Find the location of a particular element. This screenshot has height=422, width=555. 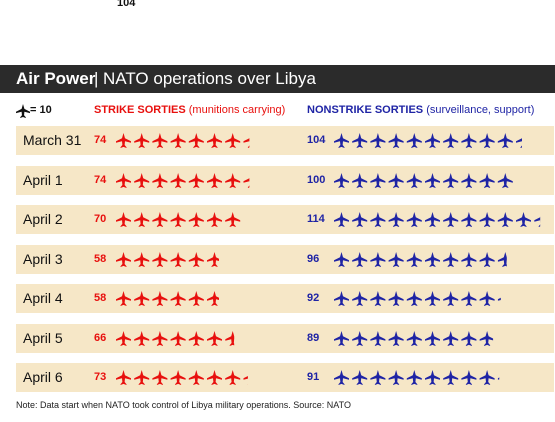

table-row: March 31 74 104 is located at coordinates (285, 140).